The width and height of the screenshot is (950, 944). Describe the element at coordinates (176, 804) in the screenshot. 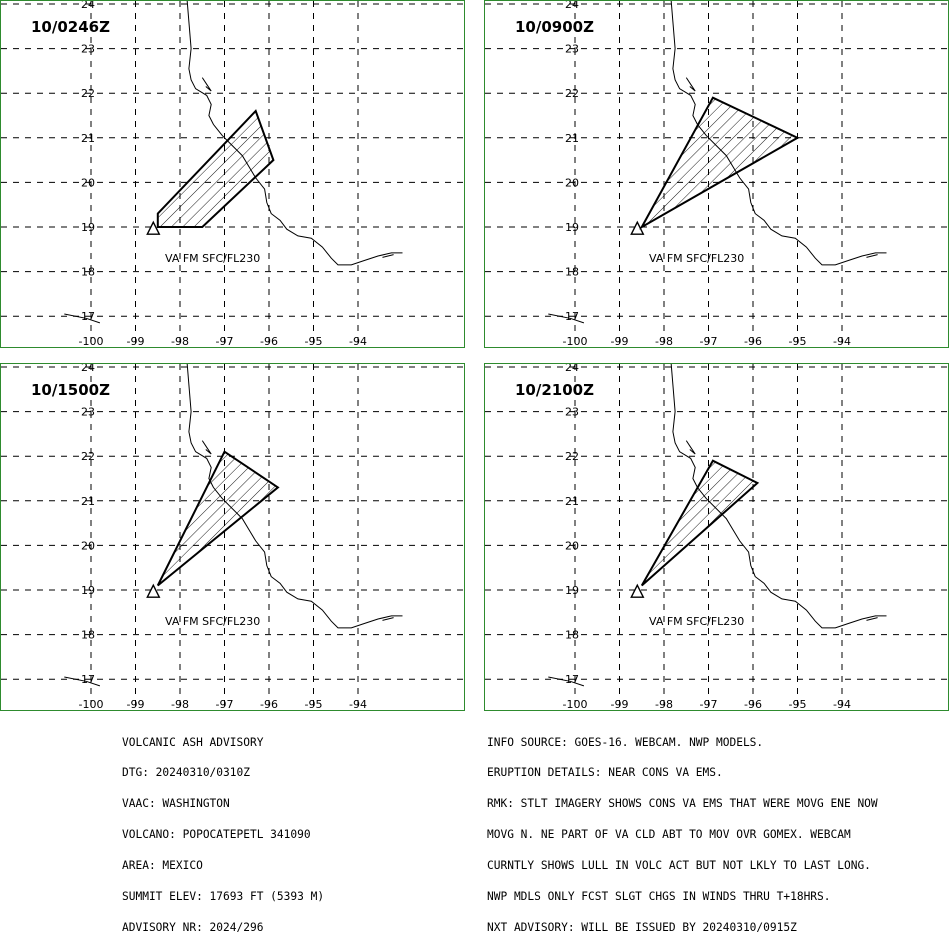

I see `advisory-line: VAAC: WASHINGTON` at that location.